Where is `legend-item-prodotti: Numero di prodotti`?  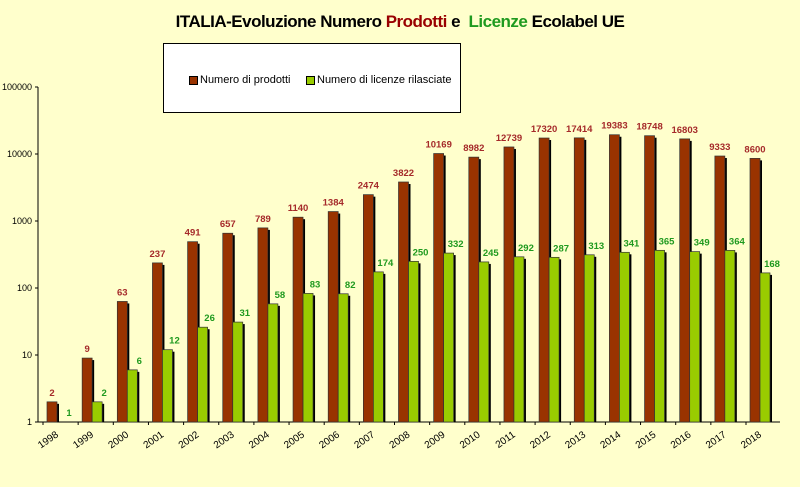
legend-item-prodotti: Numero di prodotti is located at coordinates (240, 80).